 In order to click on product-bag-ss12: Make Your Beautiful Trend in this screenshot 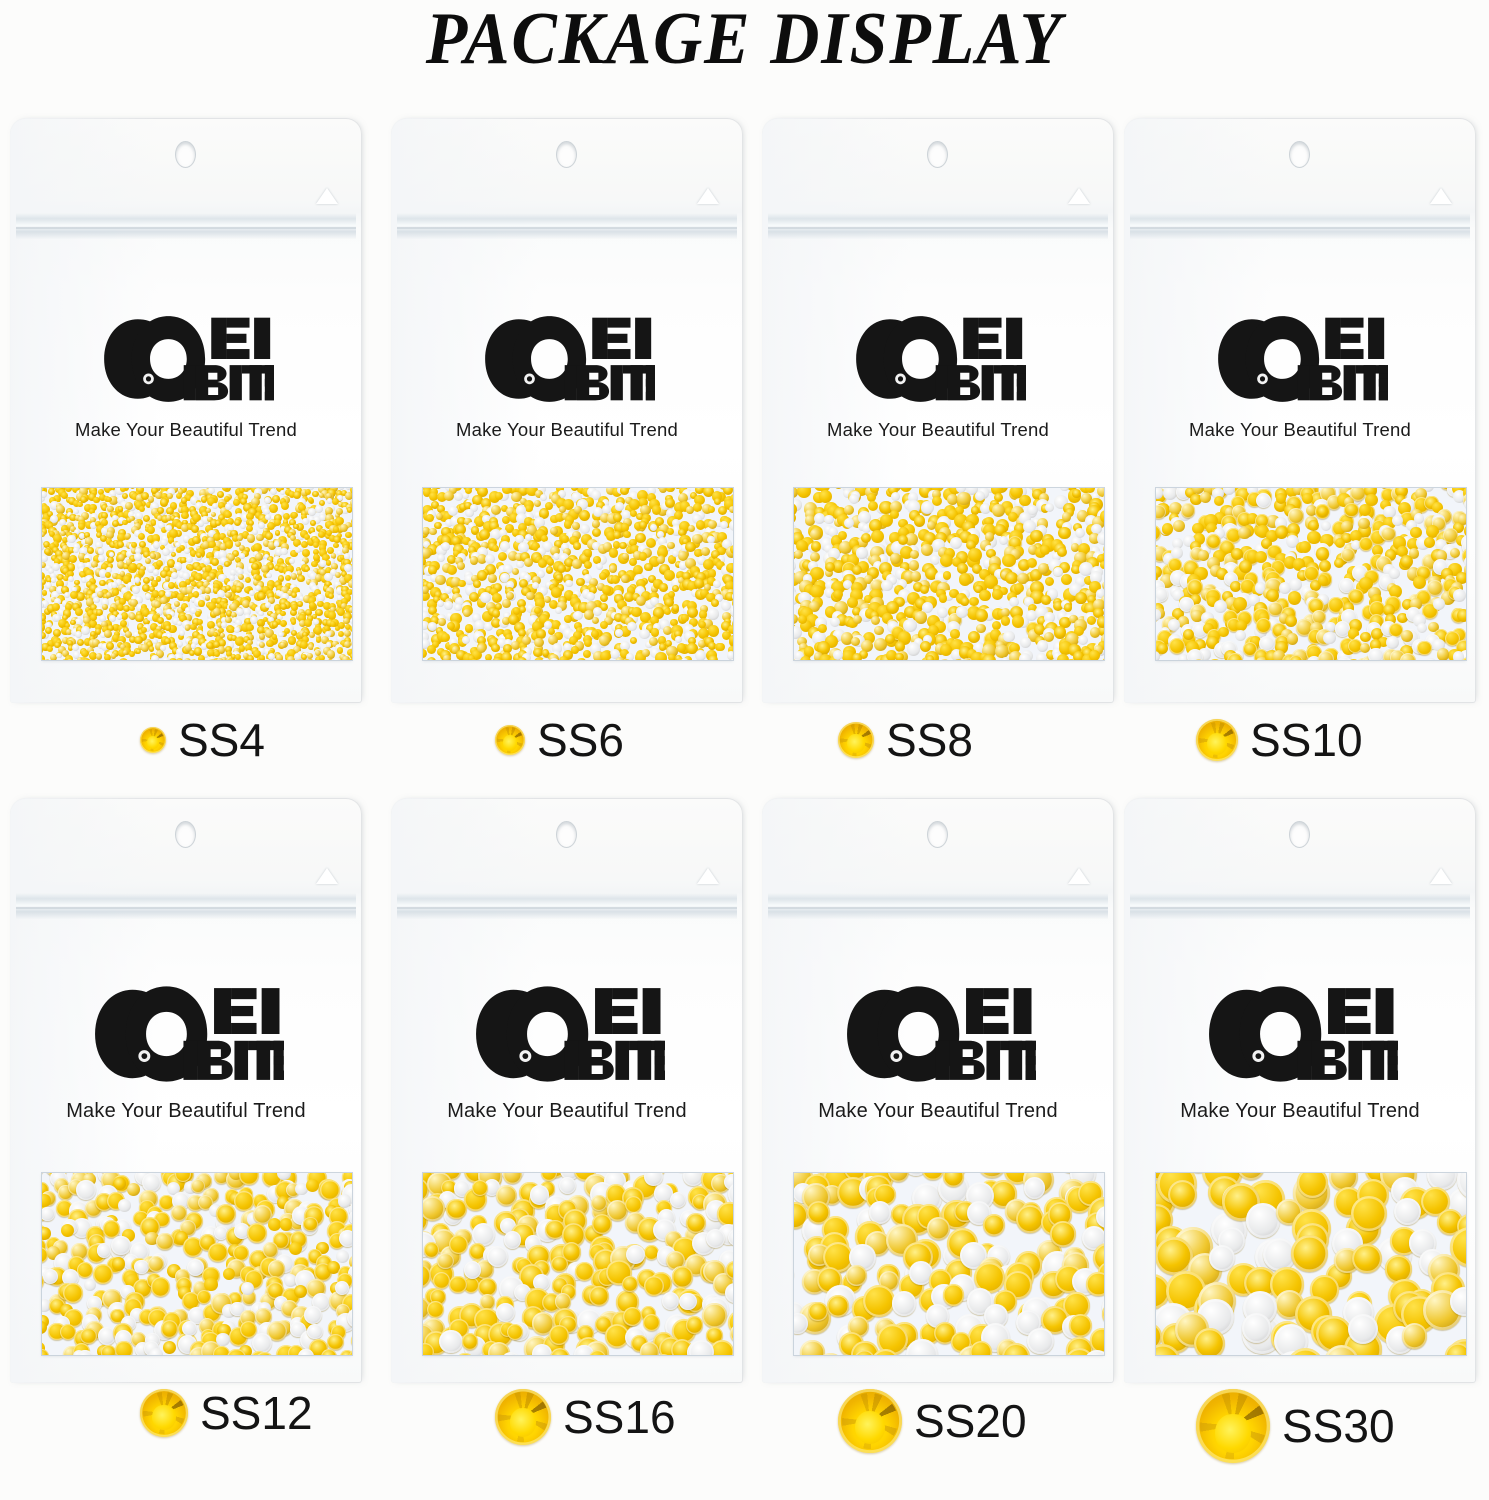, I will do `click(186, 1090)`.